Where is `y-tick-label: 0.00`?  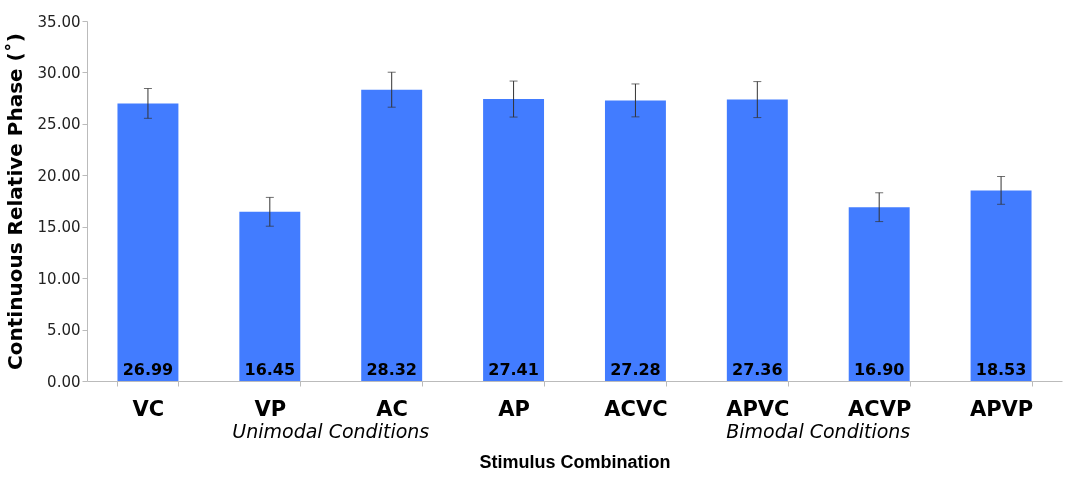
y-tick-label: 0.00 is located at coordinates (64, 381).